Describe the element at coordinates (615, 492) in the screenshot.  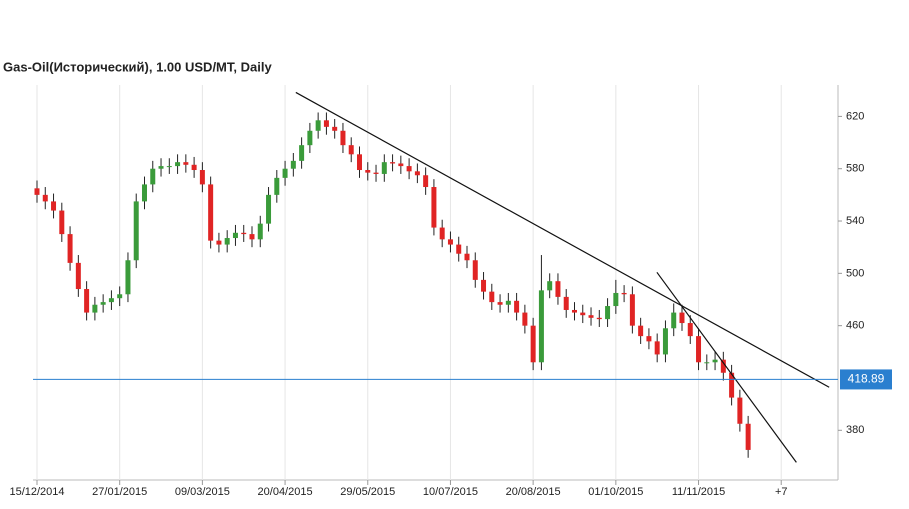
I see `x-tick-label: 01/10/2015` at that location.